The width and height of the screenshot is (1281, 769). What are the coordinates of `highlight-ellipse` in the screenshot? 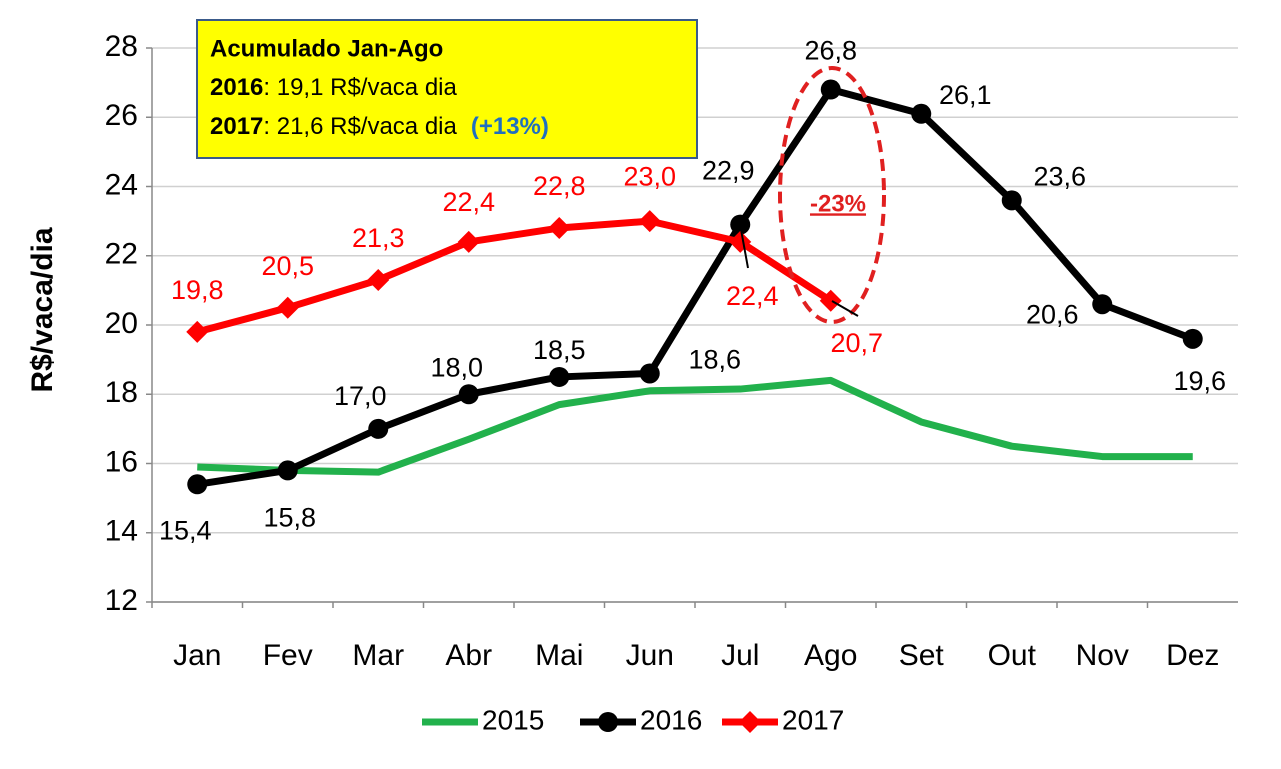 It's located at (832, 195).